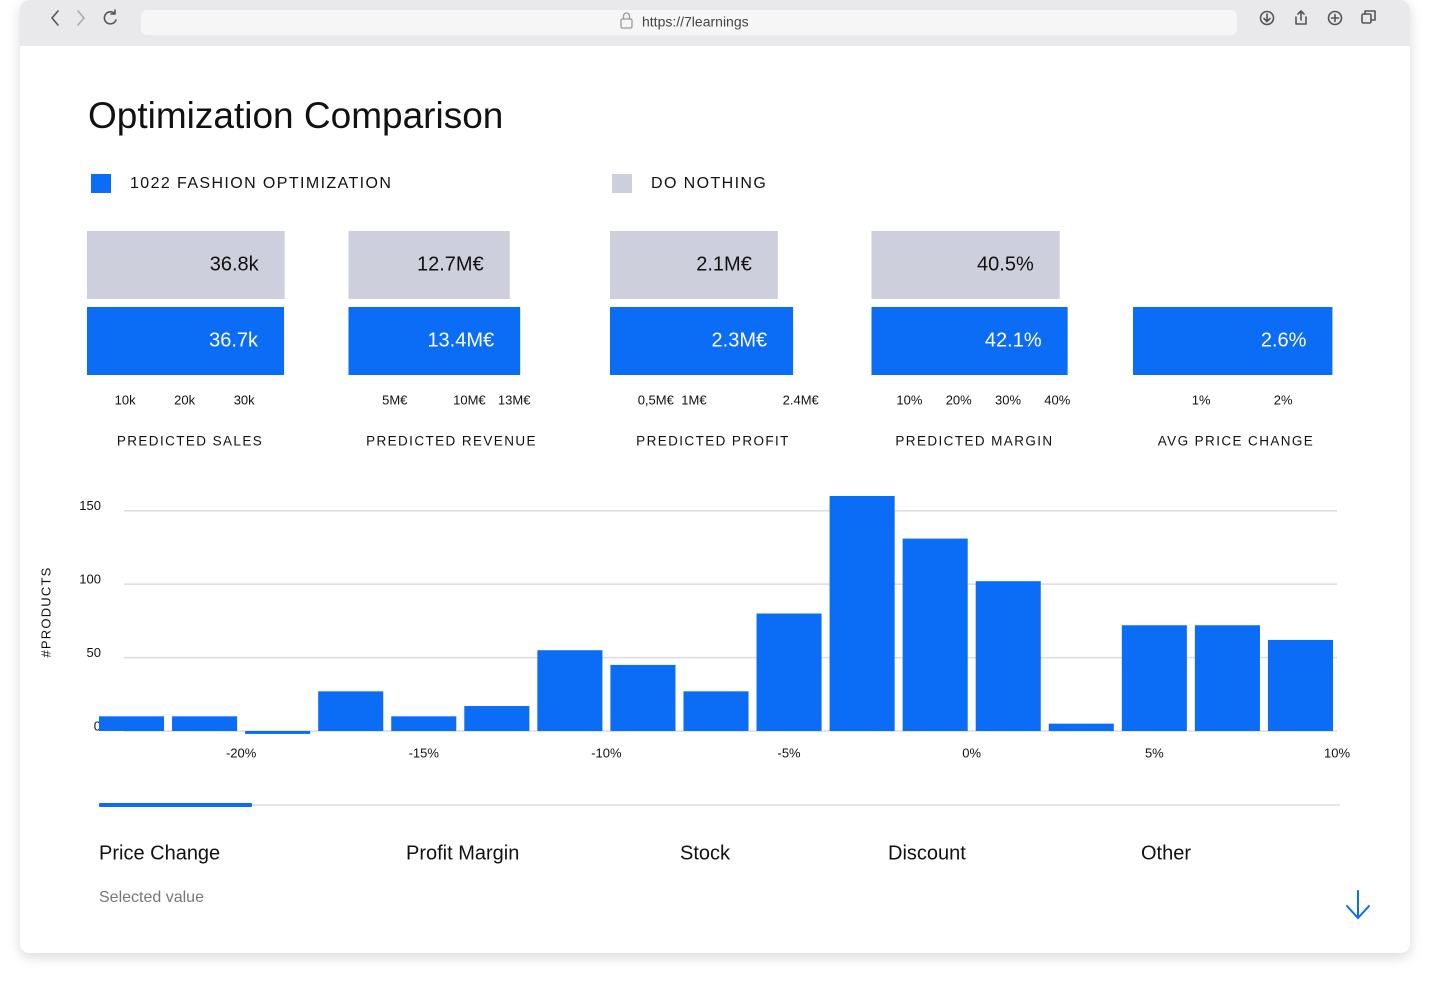 This screenshot has width=1430, height=987. What do you see at coordinates (469, 399) in the screenshot?
I see `kpi-tick-label: 10M€` at bounding box center [469, 399].